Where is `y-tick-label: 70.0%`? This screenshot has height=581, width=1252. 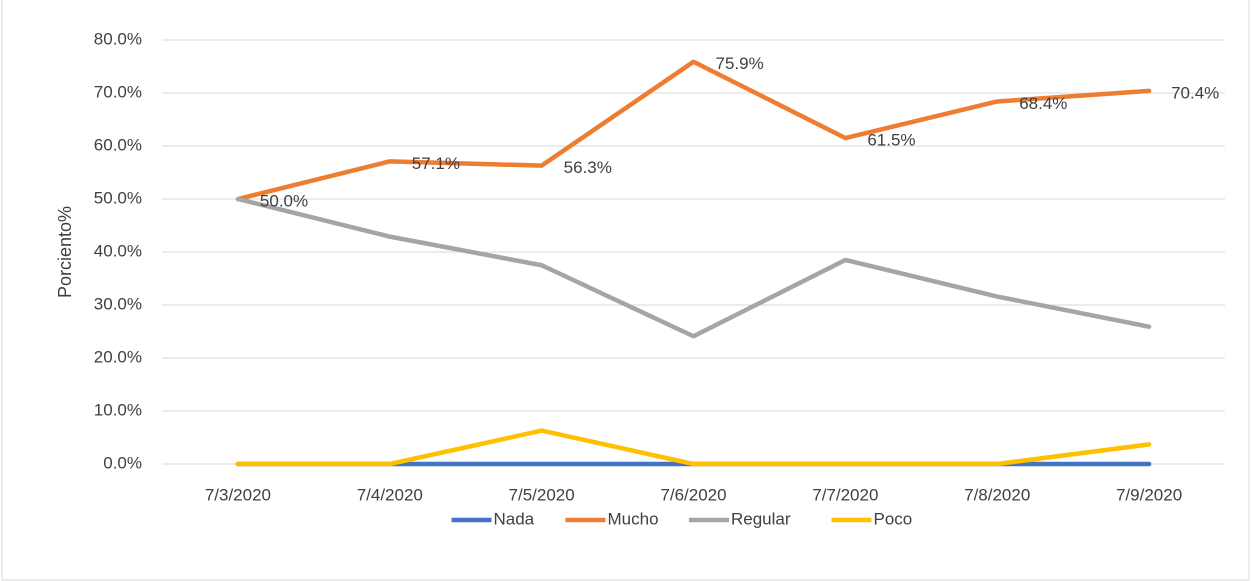
y-tick-label: 70.0% is located at coordinates (118, 91).